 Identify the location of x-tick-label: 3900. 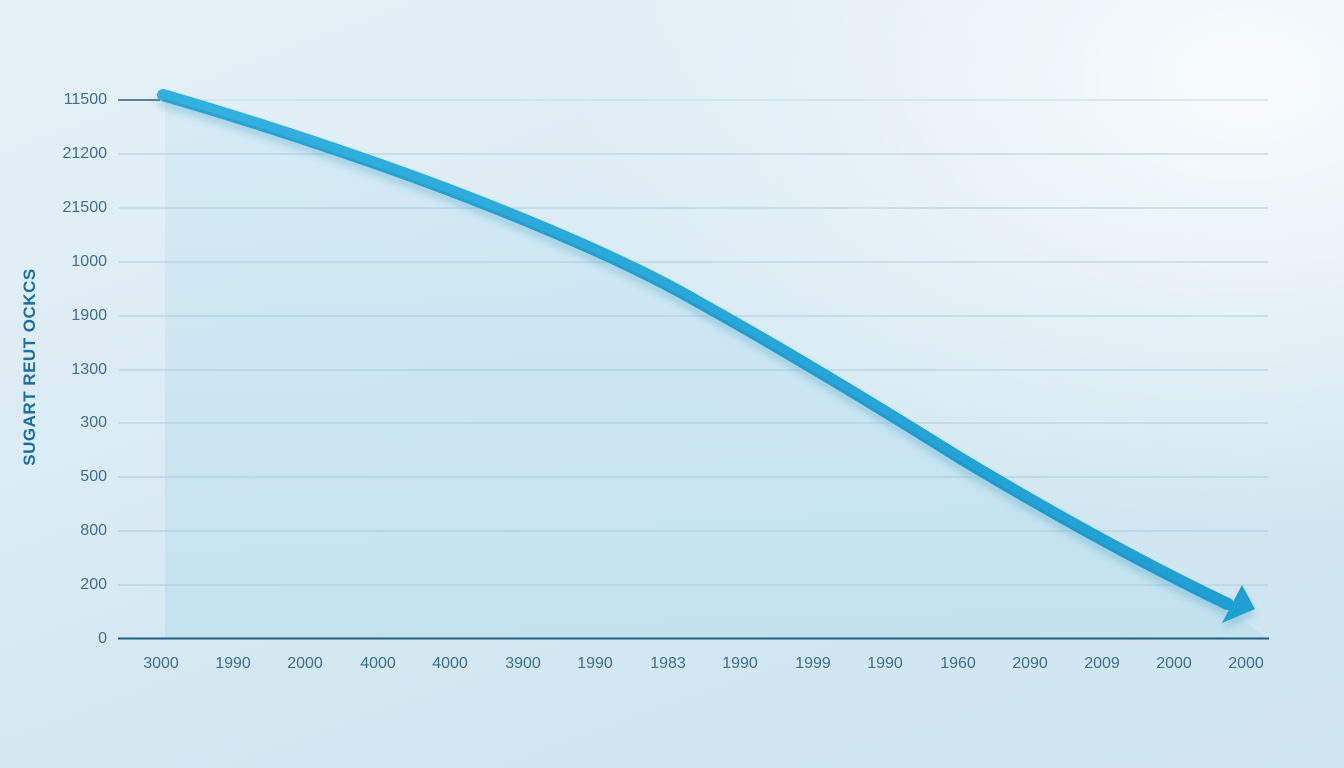
(523, 663).